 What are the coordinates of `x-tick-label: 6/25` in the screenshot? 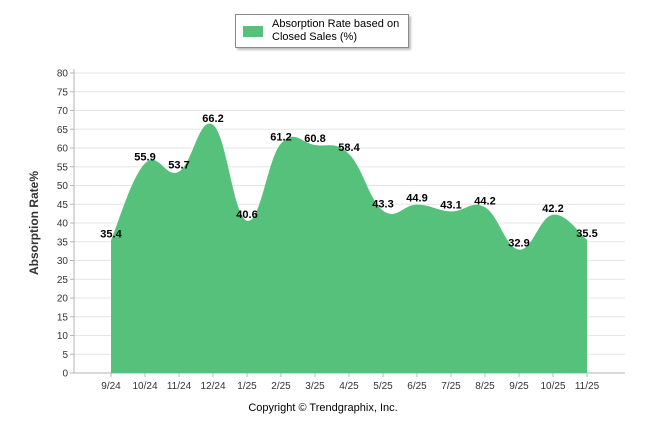 It's located at (417, 386).